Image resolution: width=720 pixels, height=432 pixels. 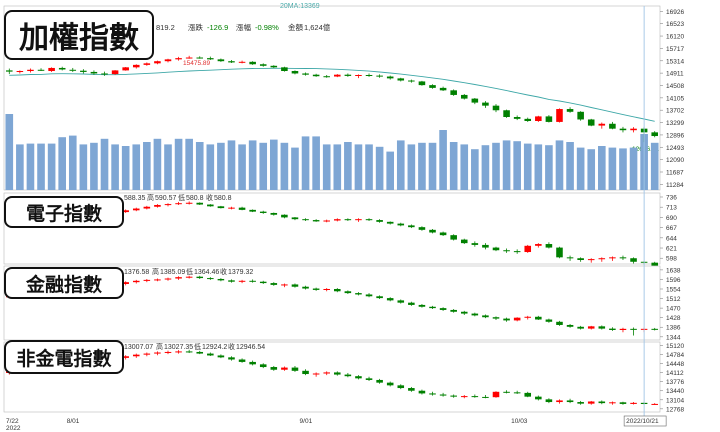 What do you see at coordinates (675, 172) in the screenshot?
I see `y-tick-label: 11687` at bounding box center [675, 172].